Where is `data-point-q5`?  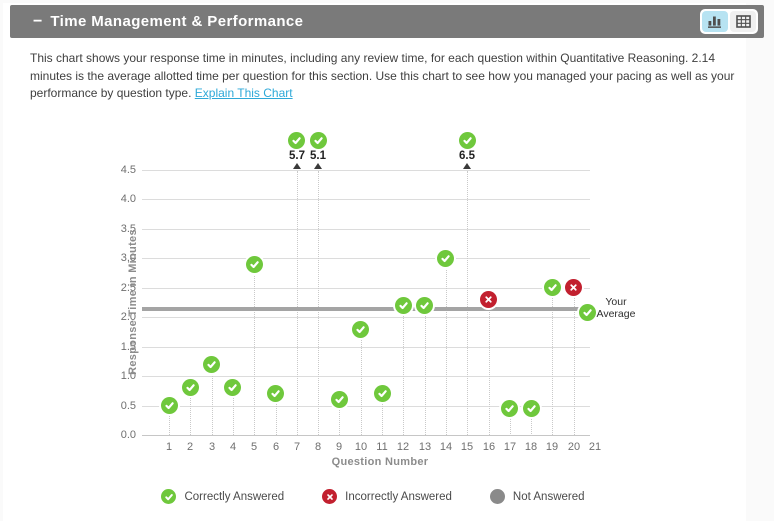 data-point-q5 is located at coordinates (254, 264).